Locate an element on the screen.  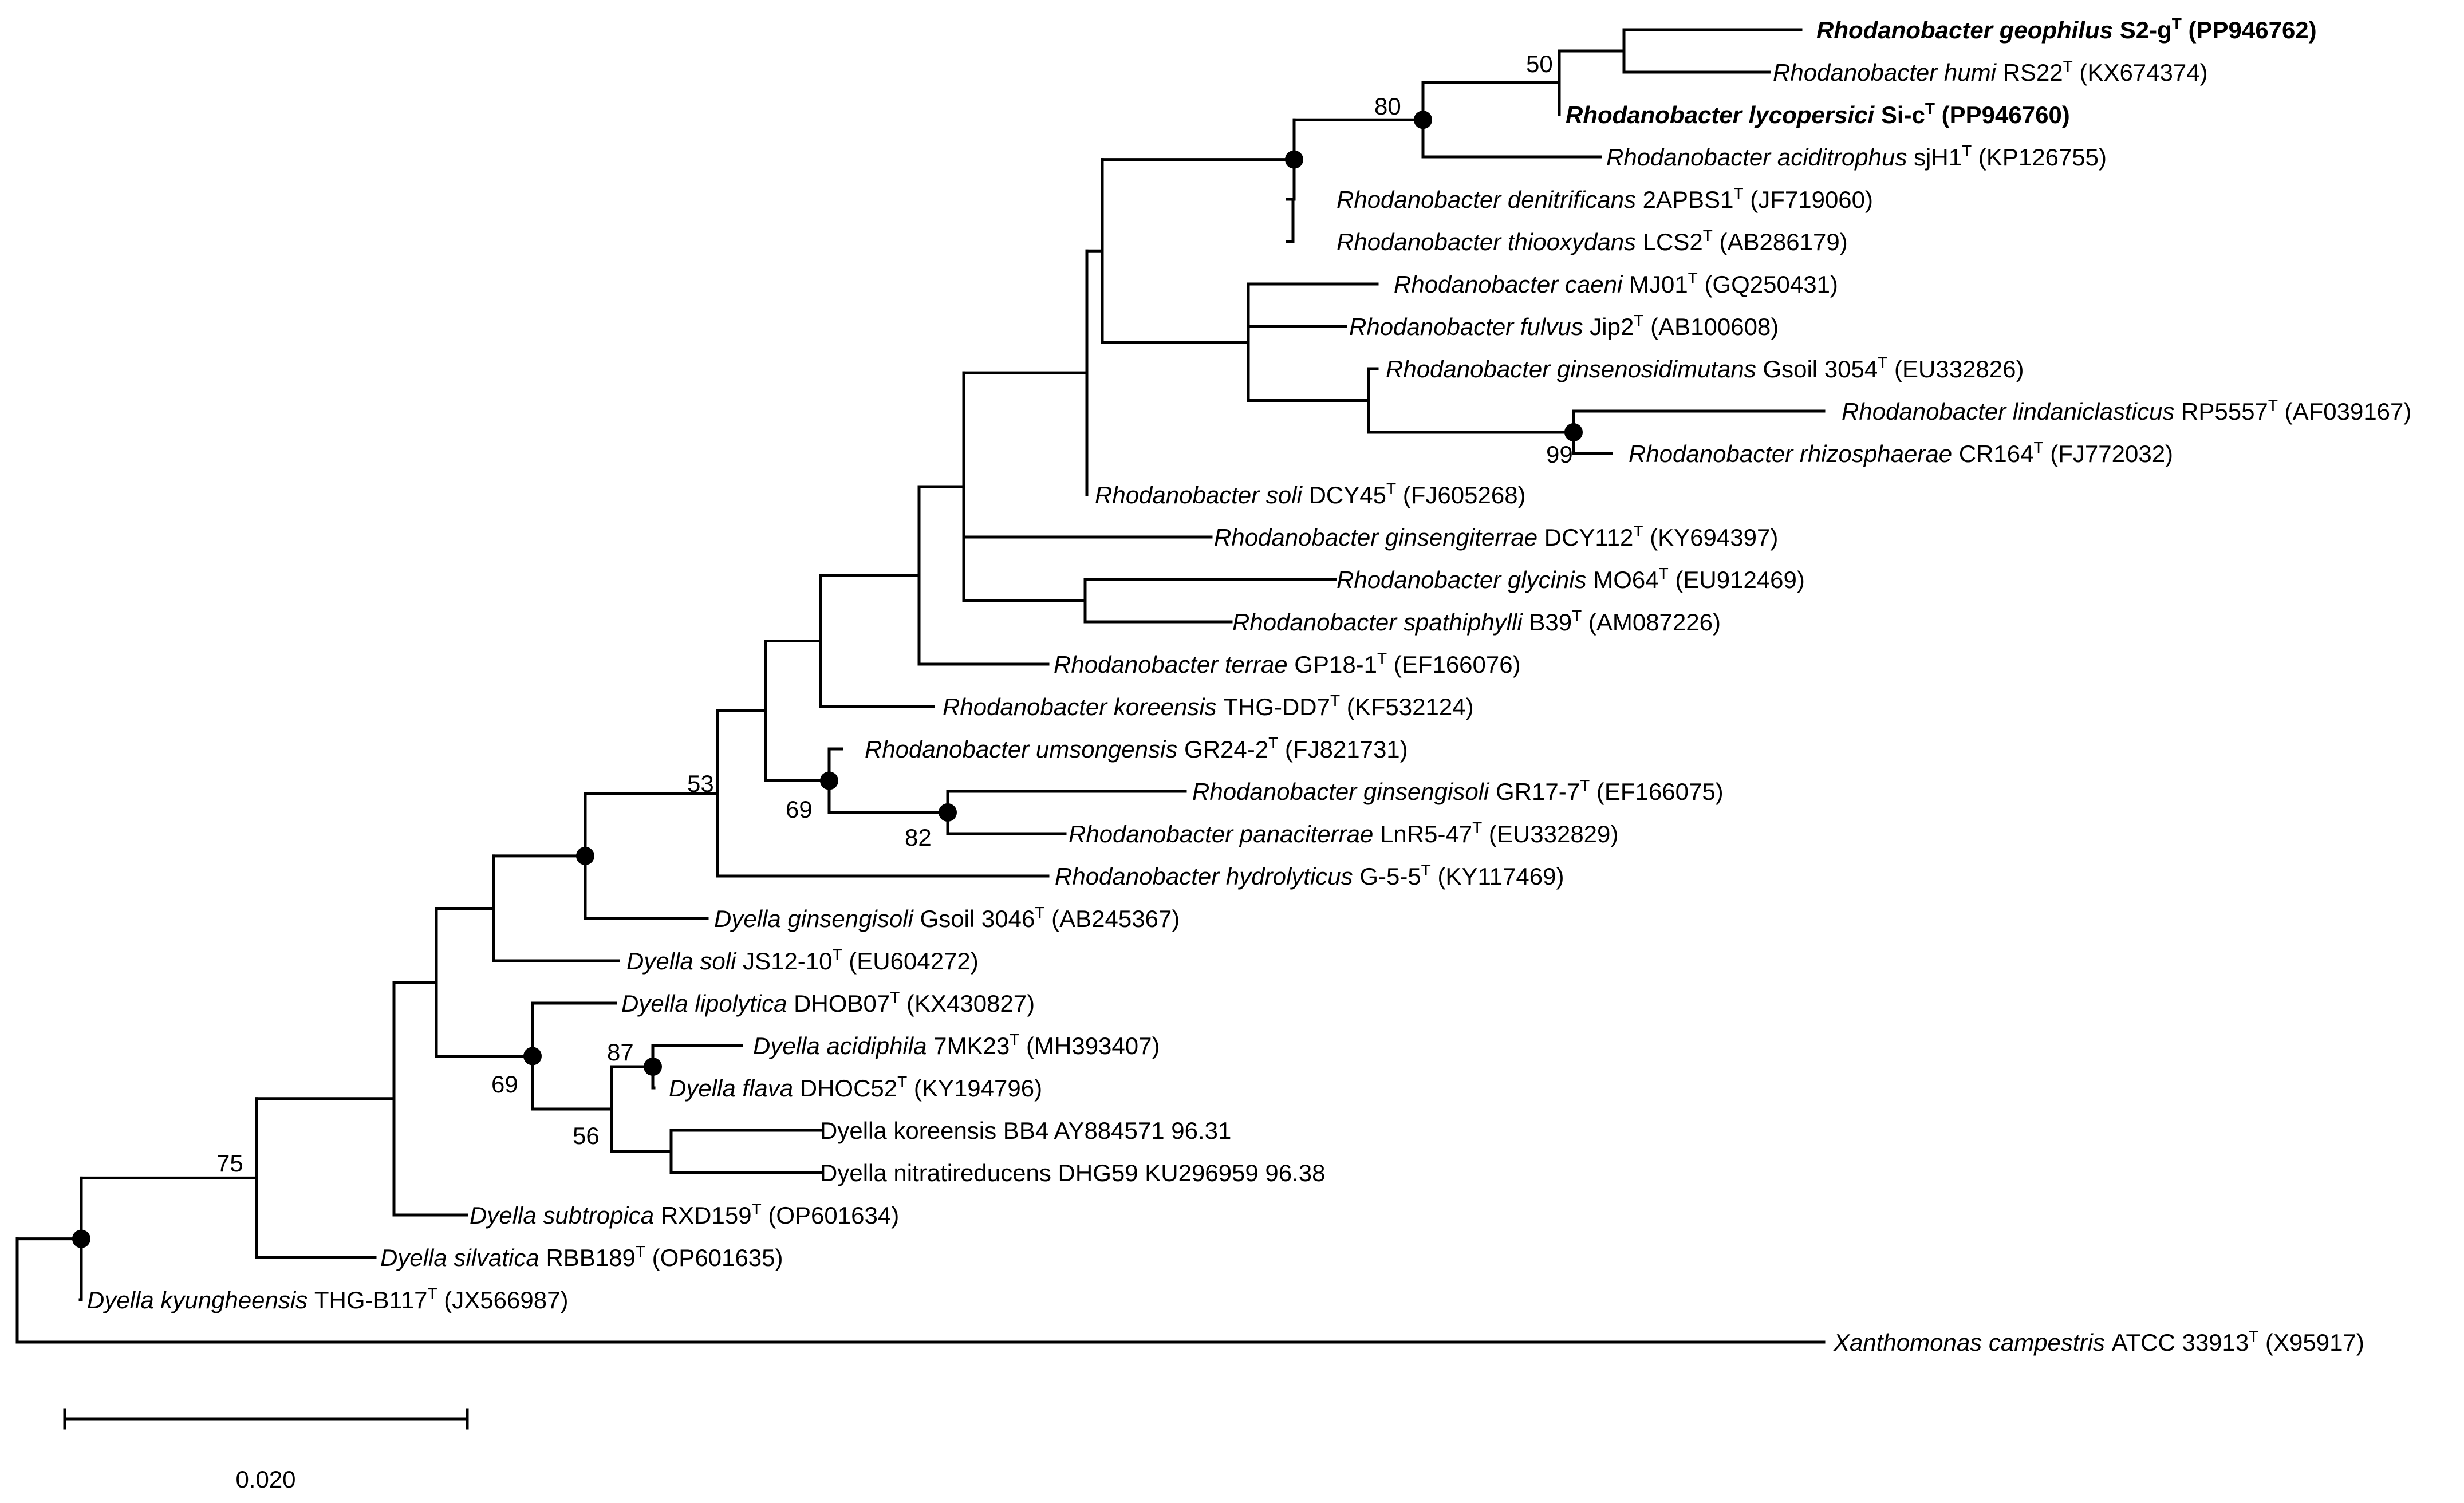
taxon-label-terrae: Rhodanobacter terrae GP18-1T (EF166076) is located at coordinates (1287, 663).